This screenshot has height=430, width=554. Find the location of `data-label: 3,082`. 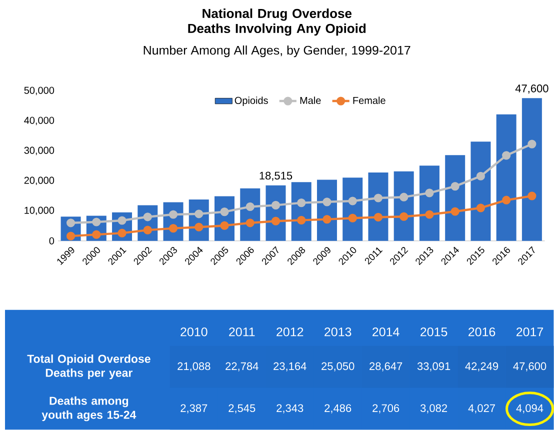

data-label: 3,082 is located at coordinates (434, 409).